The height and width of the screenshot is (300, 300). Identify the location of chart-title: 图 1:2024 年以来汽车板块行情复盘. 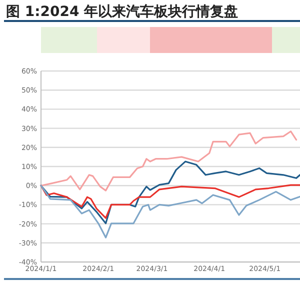
(122, 11).